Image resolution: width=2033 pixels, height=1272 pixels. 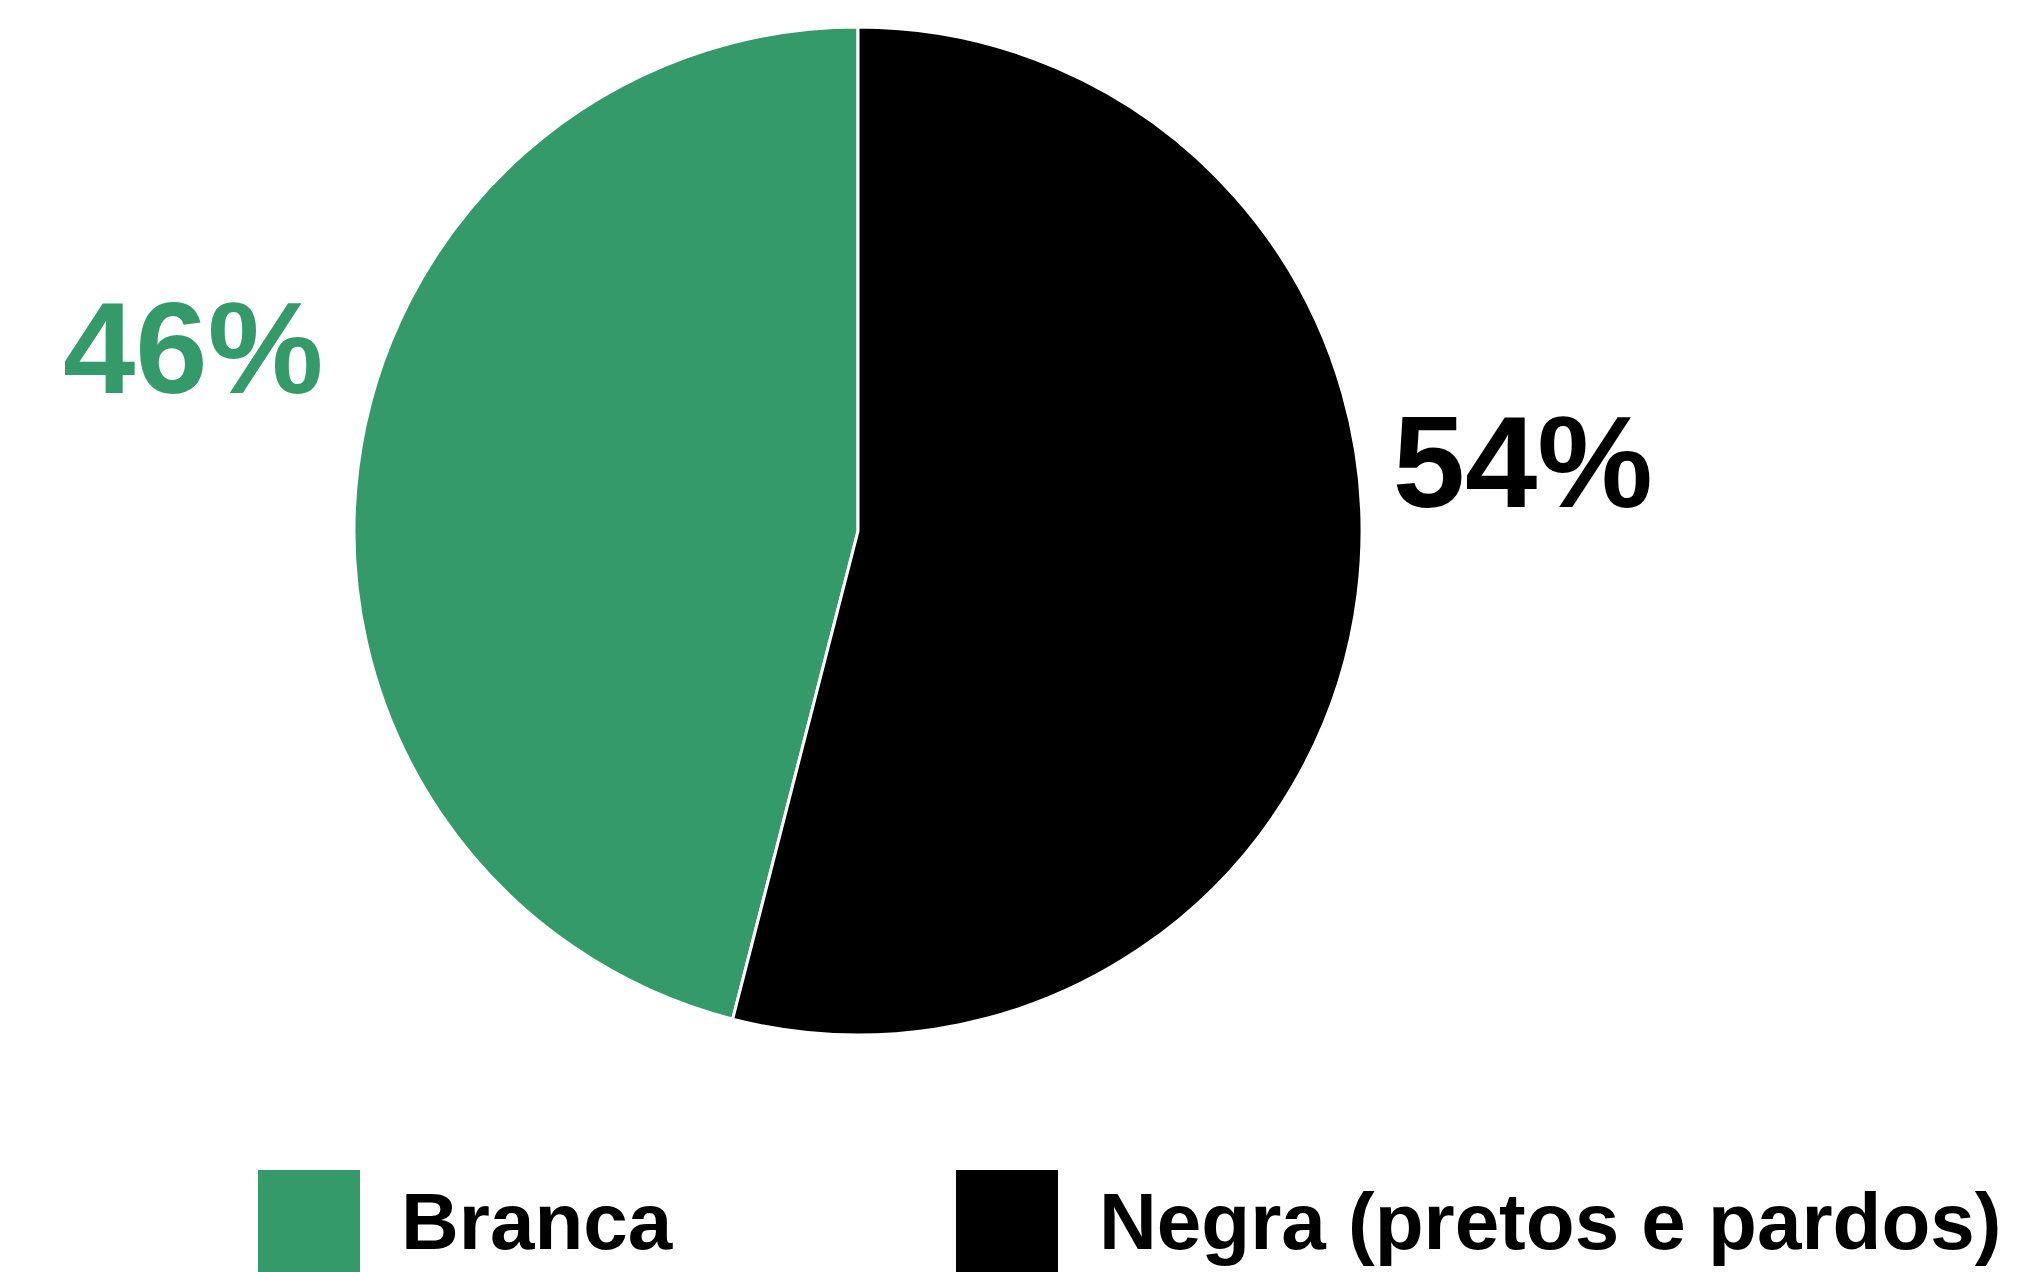 I want to click on data-label: 54%, so click(x=1522, y=461).